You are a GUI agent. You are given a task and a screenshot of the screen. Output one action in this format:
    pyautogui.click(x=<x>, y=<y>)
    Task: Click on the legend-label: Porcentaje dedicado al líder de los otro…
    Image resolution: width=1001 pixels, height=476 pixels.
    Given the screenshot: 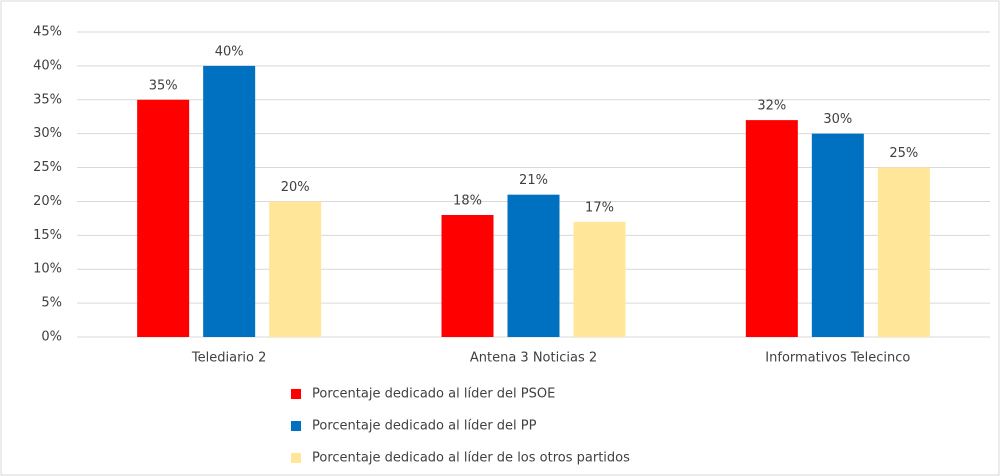 What is the action you would take?
    pyautogui.click(x=471, y=458)
    